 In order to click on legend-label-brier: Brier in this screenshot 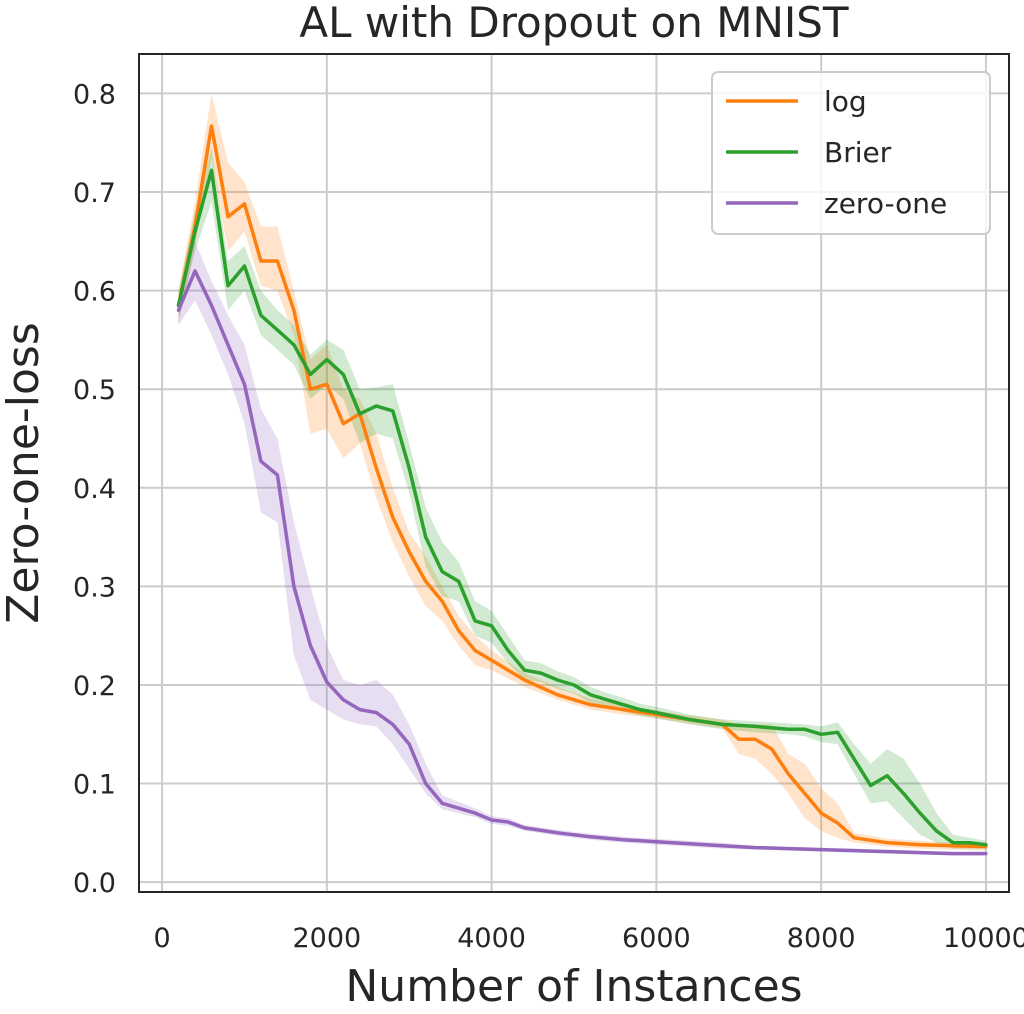, I will do `click(858, 152)`.